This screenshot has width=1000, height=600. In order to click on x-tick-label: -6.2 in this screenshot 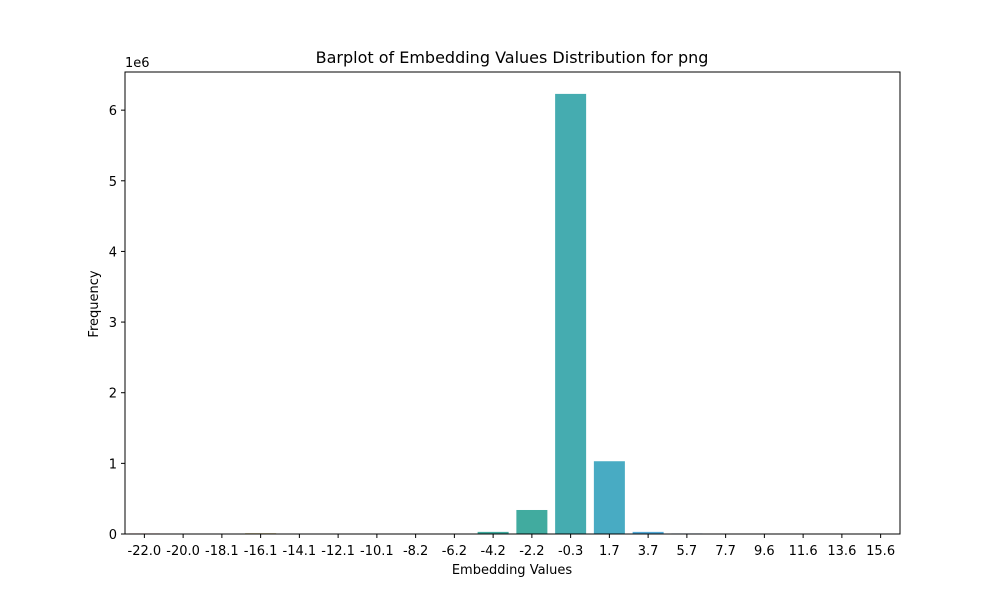, I will do `click(454, 551)`.